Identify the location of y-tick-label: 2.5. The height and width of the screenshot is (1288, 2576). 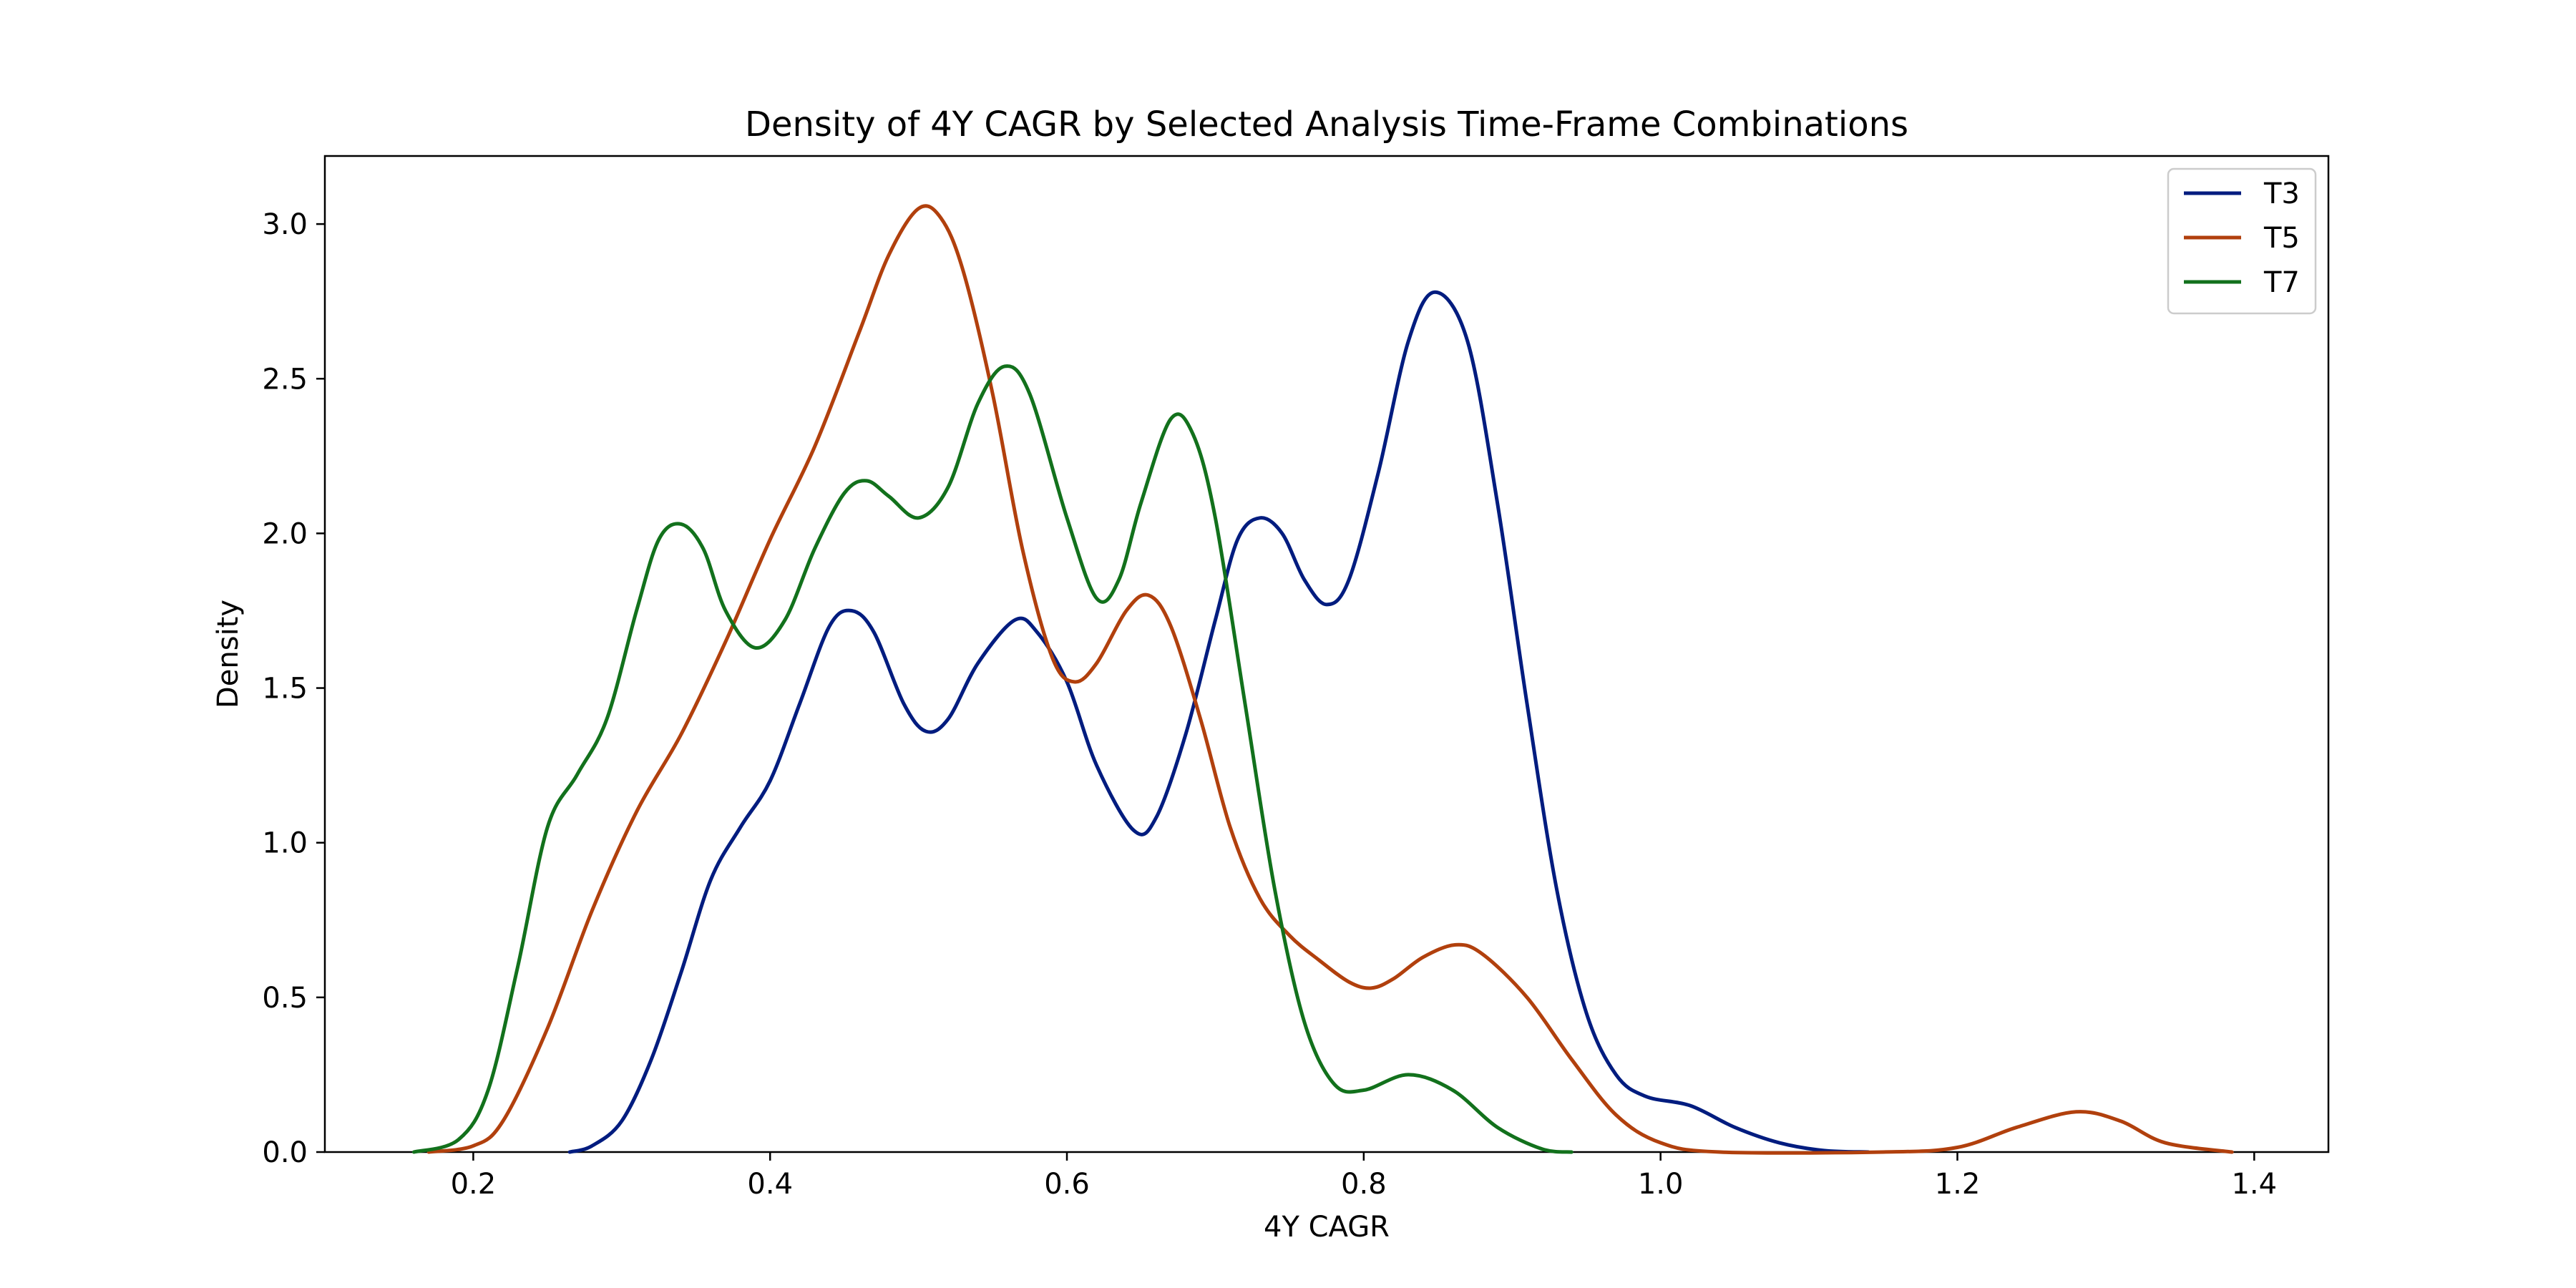
(285, 379).